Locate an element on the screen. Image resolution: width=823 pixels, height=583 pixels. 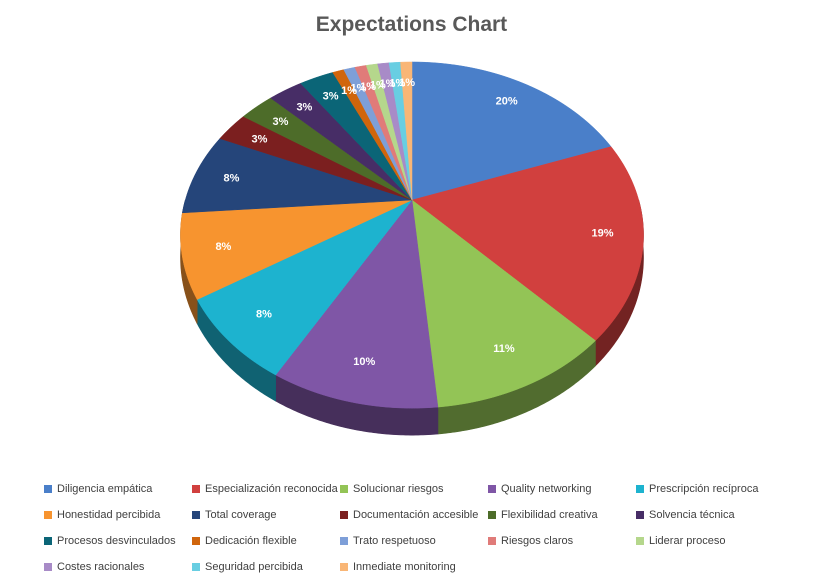
pie-slice-especializacion-reconocida is located at coordinates (527, 243).